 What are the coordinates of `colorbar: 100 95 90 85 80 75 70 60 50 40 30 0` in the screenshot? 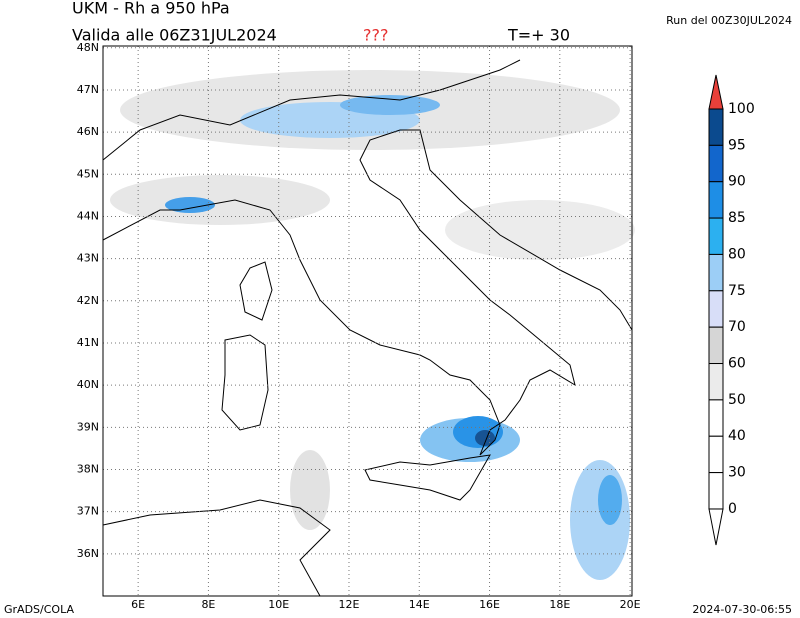 It's located at (731, 310).